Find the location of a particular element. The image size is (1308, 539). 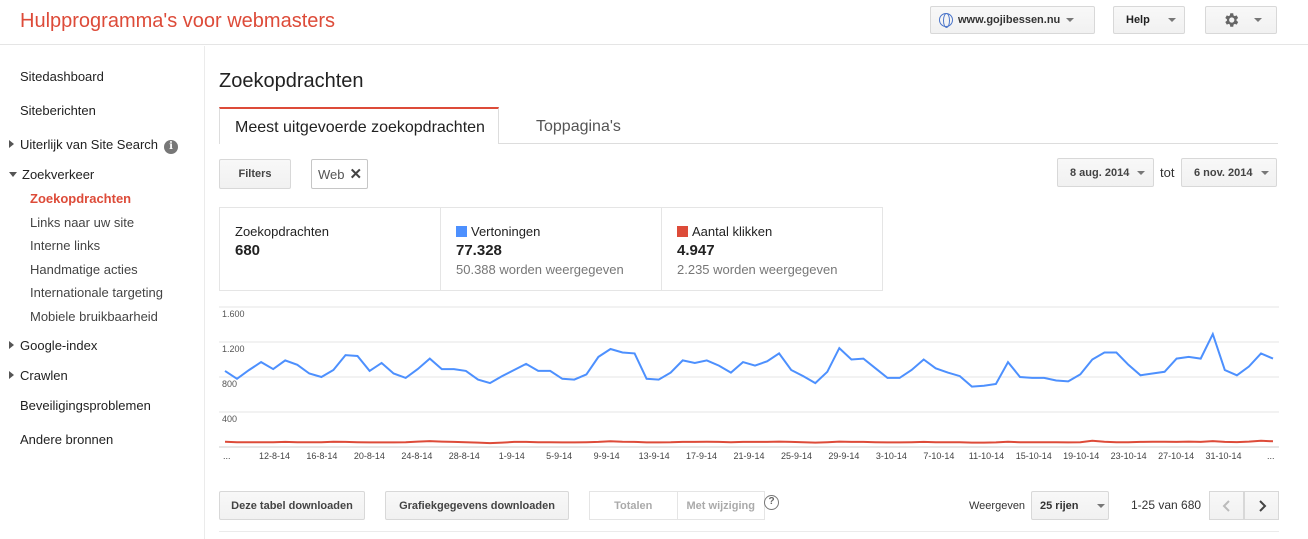

sidebar-item-internationale-targeting: Internationale targeting is located at coordinates (96, 292).